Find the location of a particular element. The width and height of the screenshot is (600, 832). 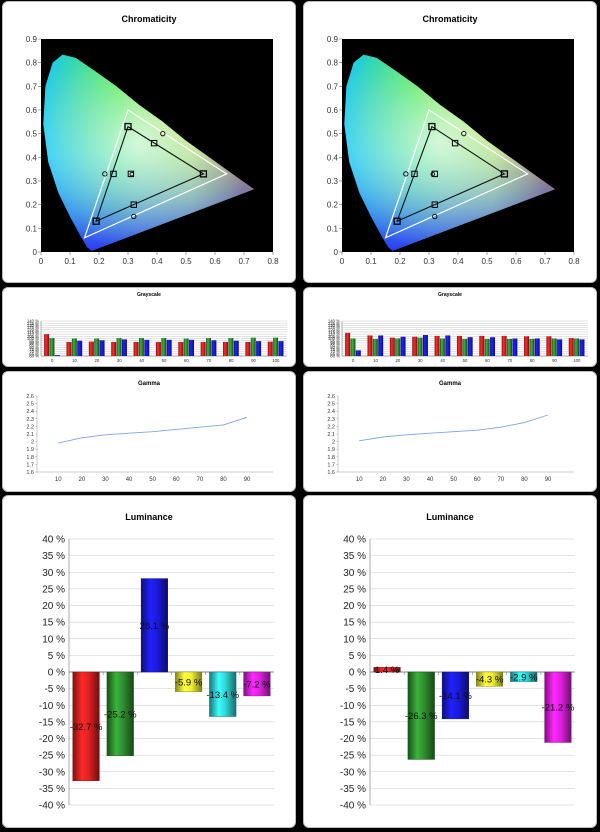

y-tick-label: 130 % is located at coordinates (334, 325).